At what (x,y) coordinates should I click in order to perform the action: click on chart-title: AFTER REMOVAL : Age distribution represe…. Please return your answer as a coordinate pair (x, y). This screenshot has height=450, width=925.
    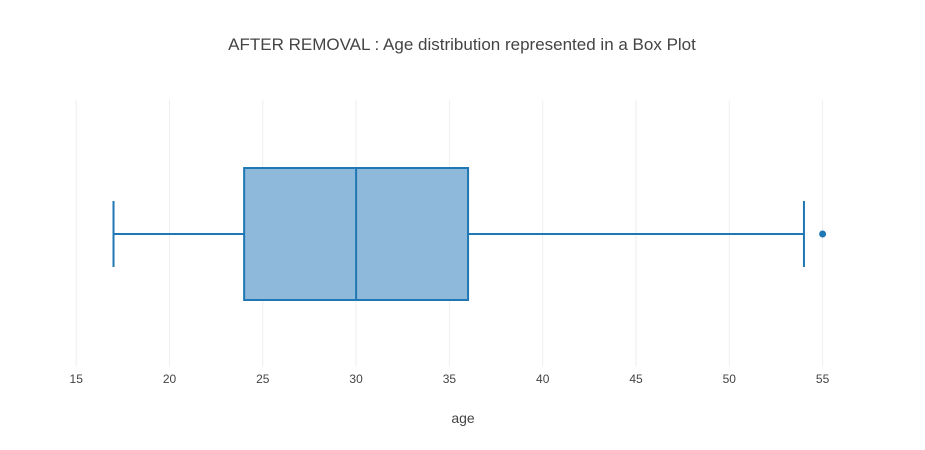
    Looking at the image, I should click on (462, 44).